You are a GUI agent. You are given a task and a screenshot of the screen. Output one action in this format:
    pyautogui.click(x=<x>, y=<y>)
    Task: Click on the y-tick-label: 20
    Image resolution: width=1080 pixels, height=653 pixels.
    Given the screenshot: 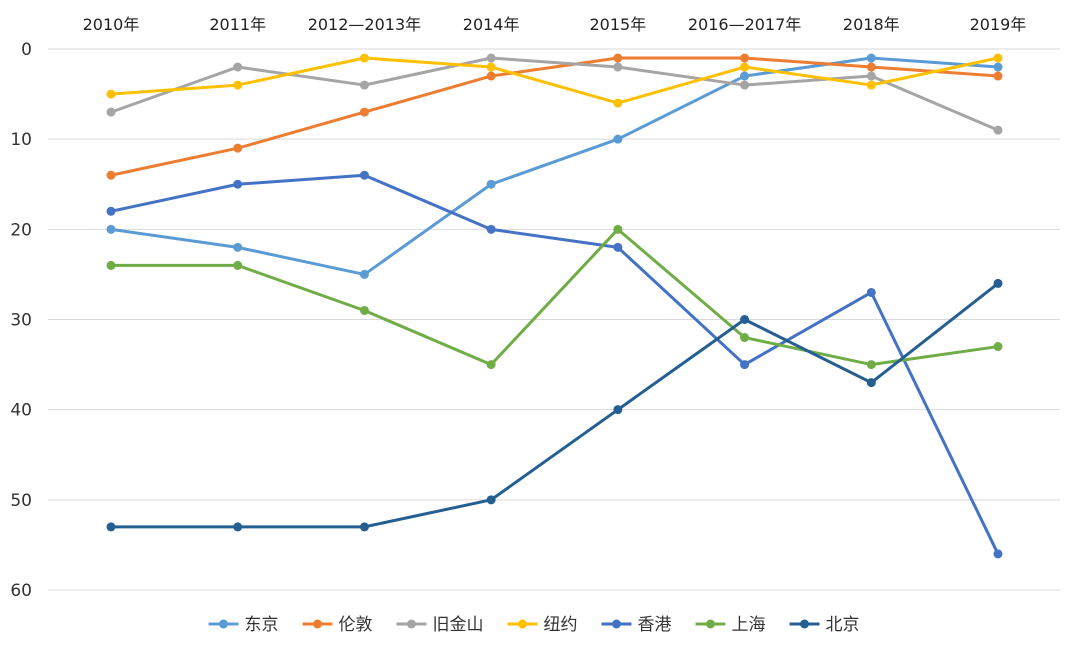 What is the action you would take?
    pyautogui.click(x=21, y=230)
    